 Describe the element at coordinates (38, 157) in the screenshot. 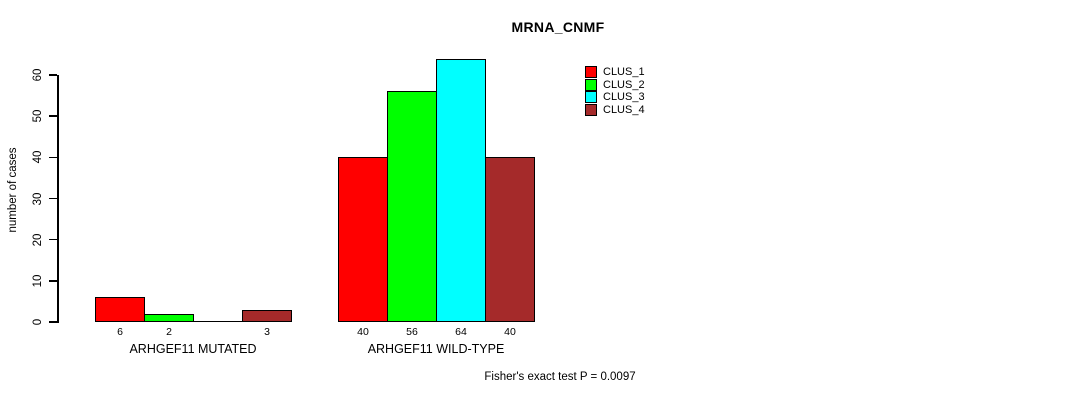

I see `y-tick-label: 40` at that location.